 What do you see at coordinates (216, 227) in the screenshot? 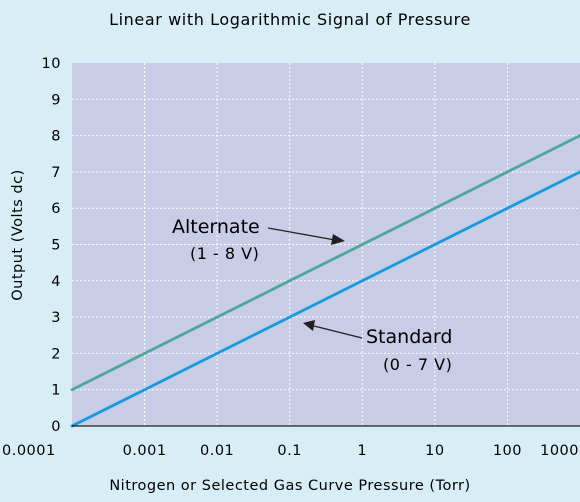
I see `annotation-alternate-label: Alternate` at bounding box center [216, 227].